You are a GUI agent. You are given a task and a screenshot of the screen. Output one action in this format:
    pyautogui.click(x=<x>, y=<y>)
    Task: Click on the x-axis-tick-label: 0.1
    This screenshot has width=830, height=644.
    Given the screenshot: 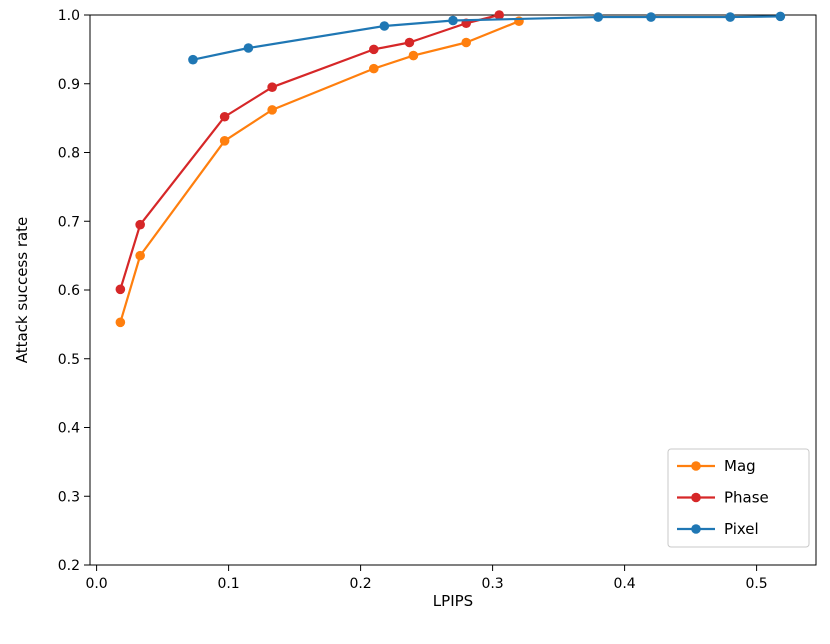 What is the action you would take?
    pyautogui.click(x=228, y=584)
    